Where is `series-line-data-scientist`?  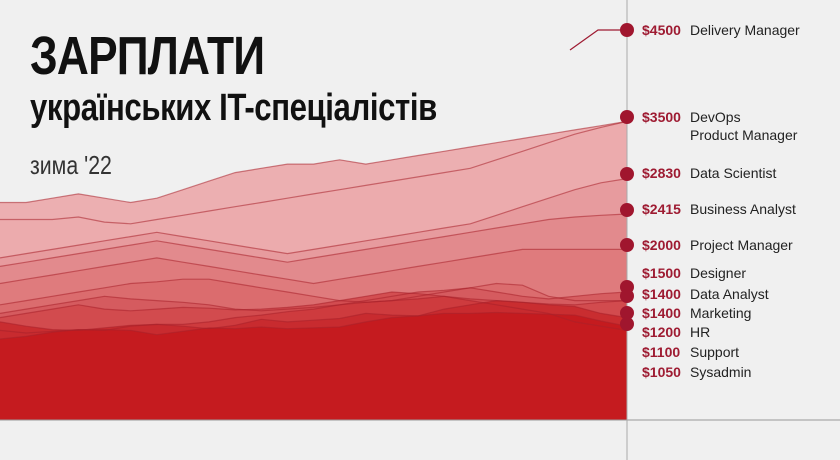 series-line-data-scientist is located at coordinates (314, 218).